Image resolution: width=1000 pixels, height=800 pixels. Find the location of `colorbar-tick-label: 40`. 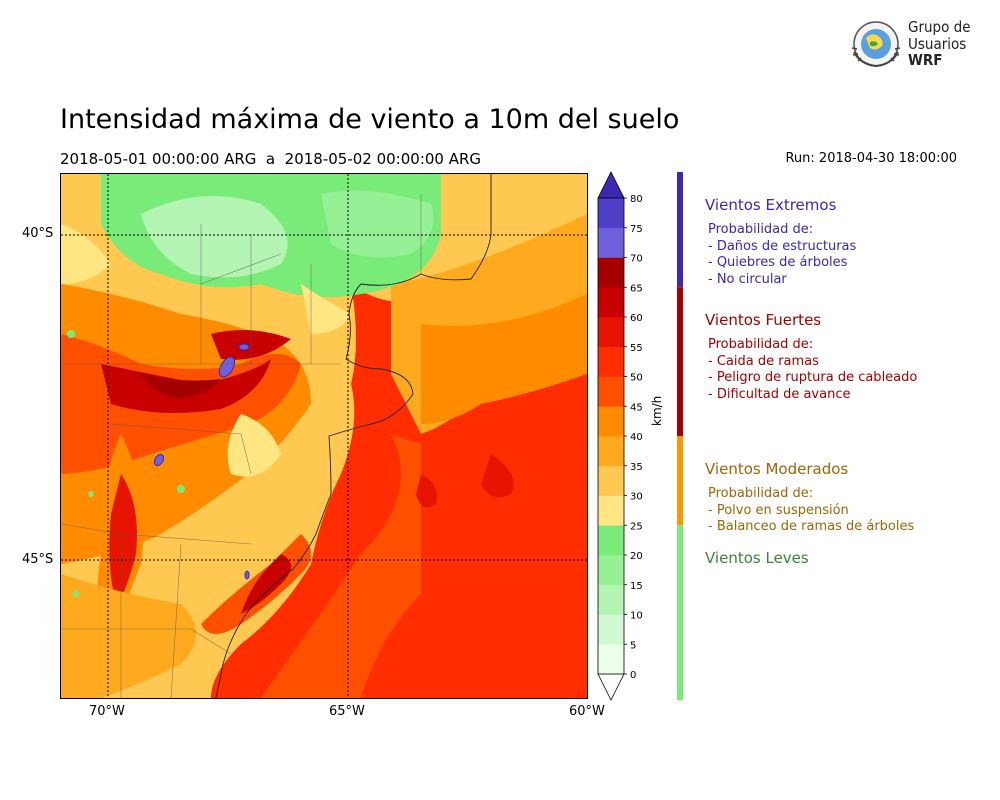

colorbar-tick-label: 40 is located at coordinates (636, 437).